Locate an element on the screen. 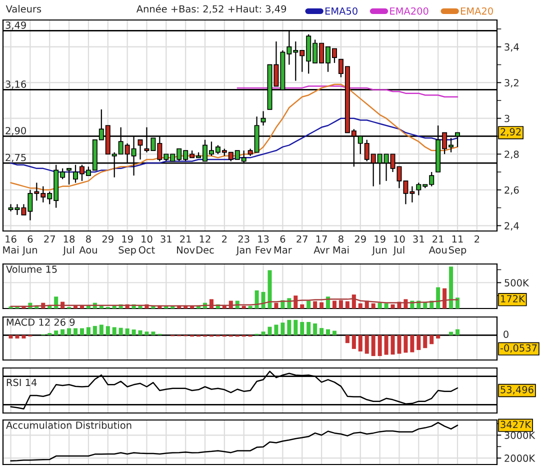 The width and height of the screenshot is (544, 467). x-tick-label: 13 Fev is located at coordinates (264, 244).